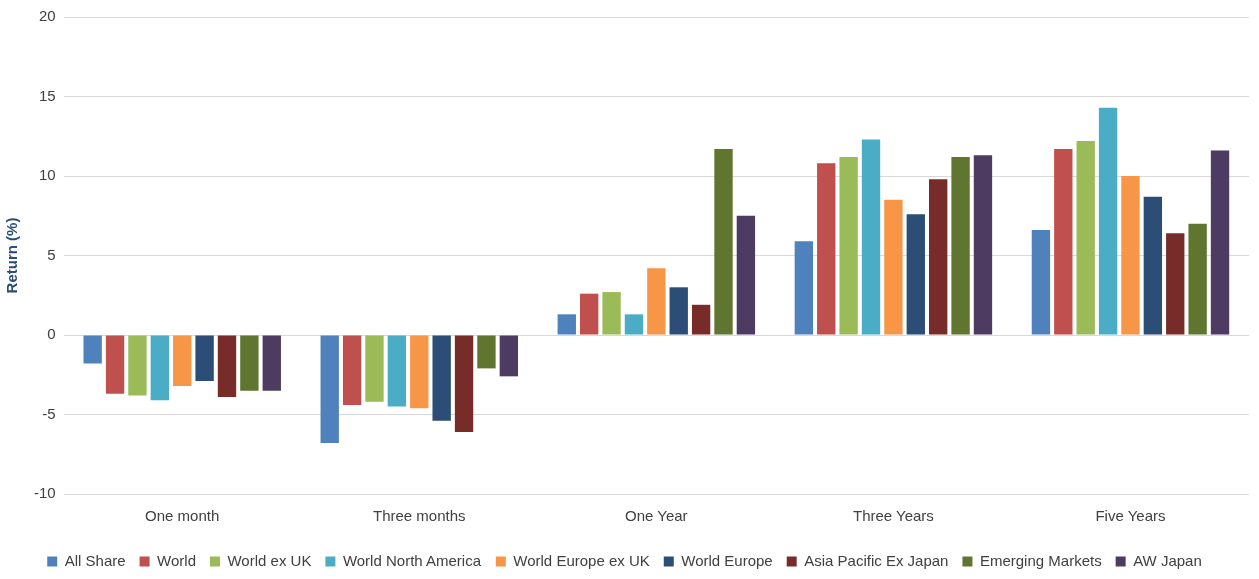 The height and width of the screenshot is (579, 1259). Describe the element at coordinates (182, 516) in the screenshot. I see `x-tick-label: One month` at that location.